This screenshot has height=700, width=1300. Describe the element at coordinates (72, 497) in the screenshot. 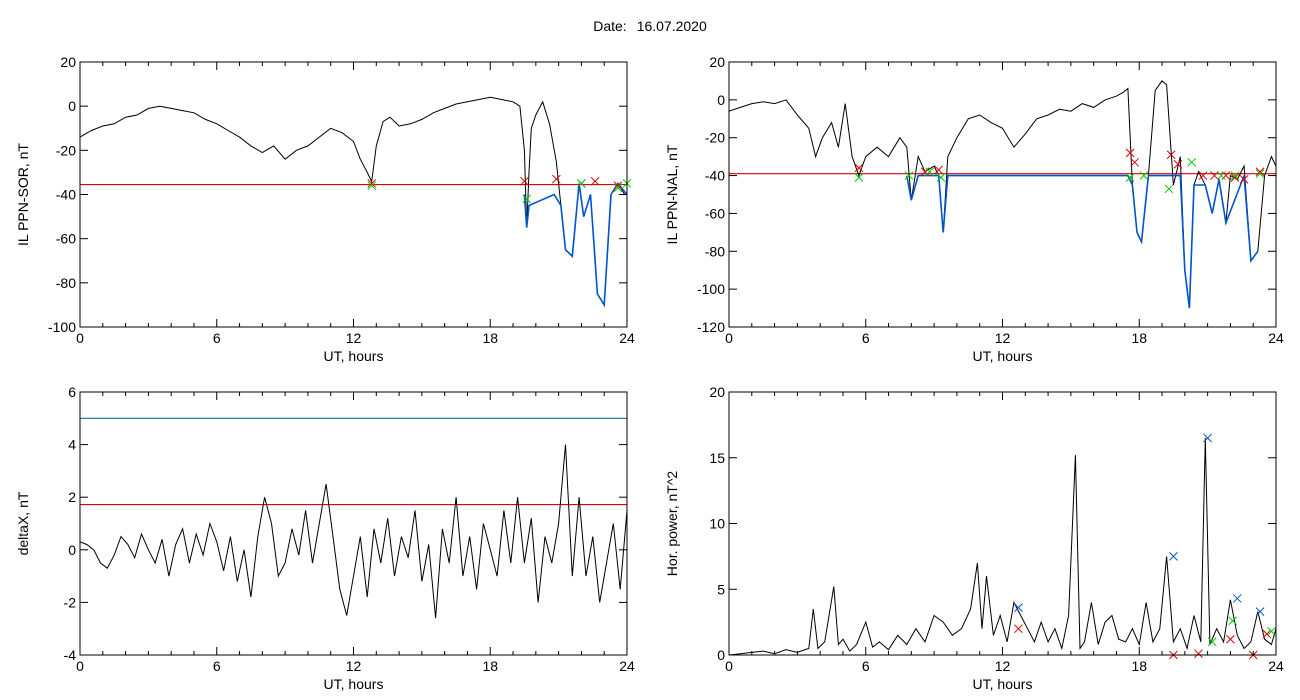

I see `y-tick-label: 2` at that location.